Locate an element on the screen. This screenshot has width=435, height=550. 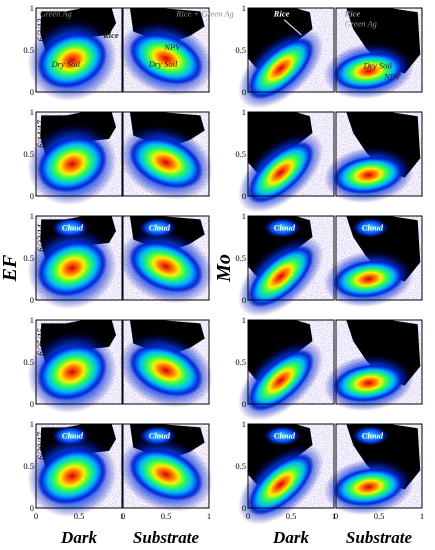
annotation-arrow is located at coordinates (292, 27).